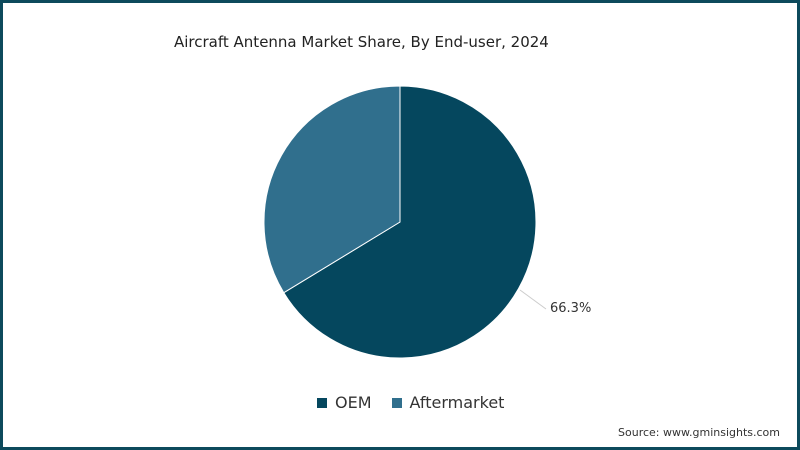 This screenshot has height=450, width=800. What do you see at coordinates (571, 308) in the screenshot?
I see `data-label-oem: 66.3%` at bounding box center [571, 308].